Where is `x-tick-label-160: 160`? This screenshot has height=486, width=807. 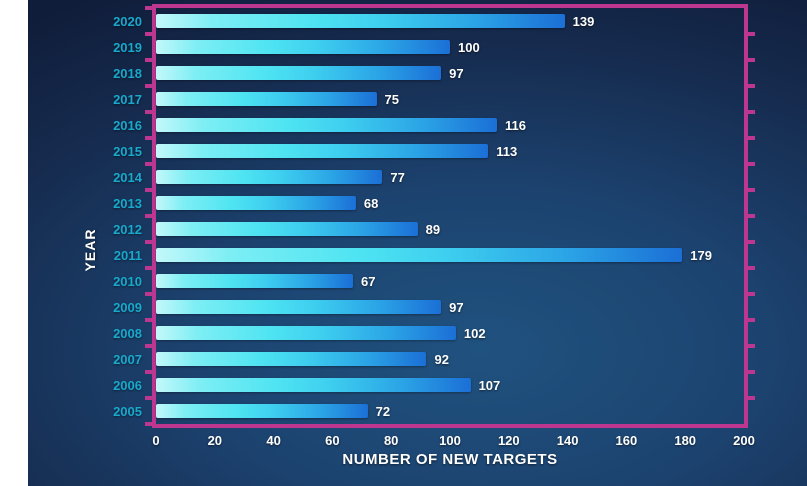
x-tick-label-160: 160 is located at coordinates (626, 440).